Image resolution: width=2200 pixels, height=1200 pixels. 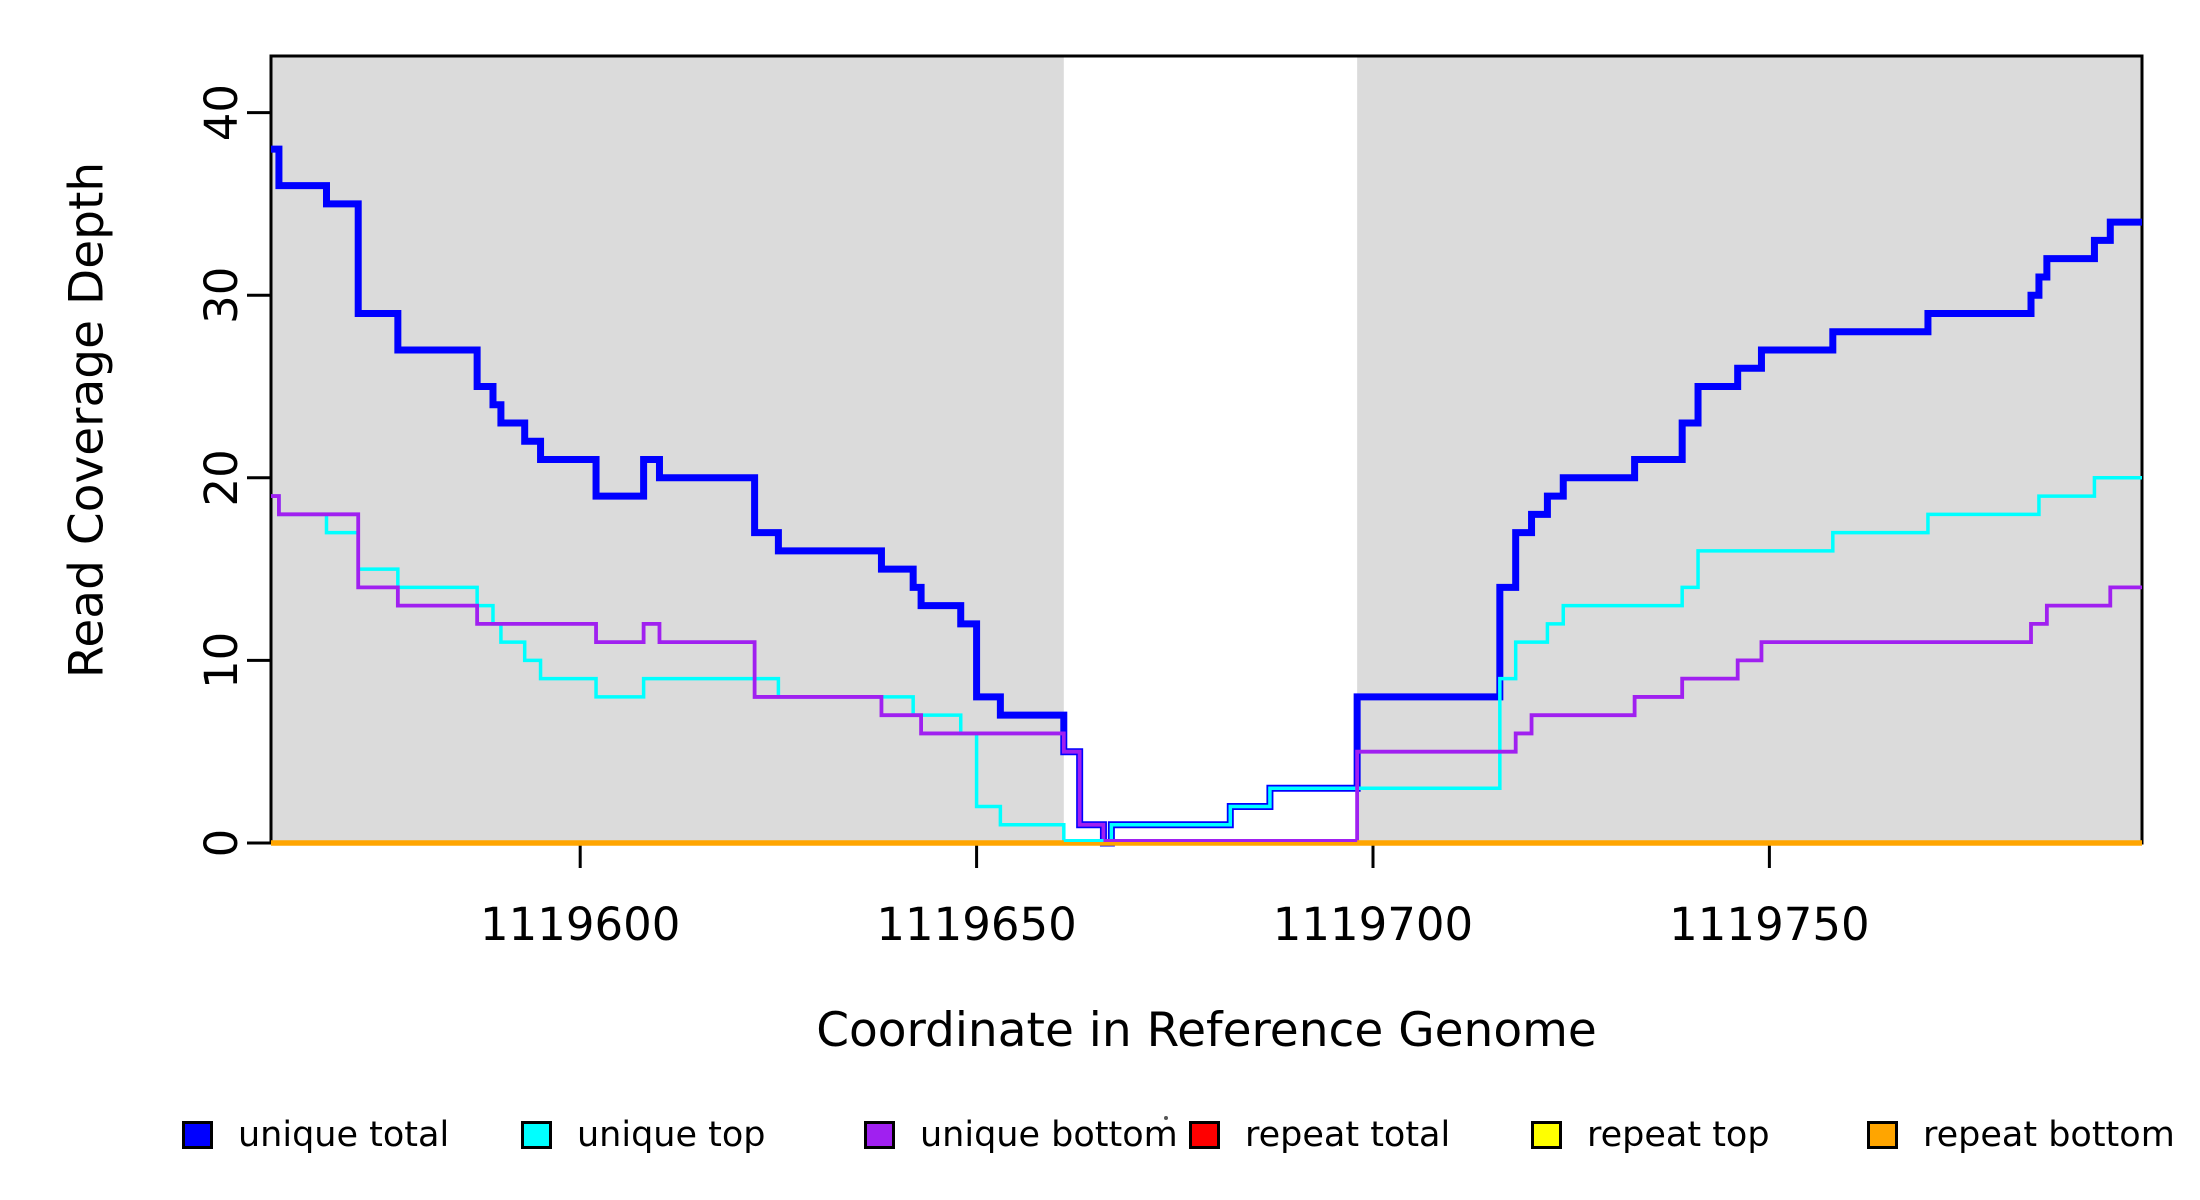 What do you see at coordinates (2049, 1135) in the screenshot?
I see `legend-label: repeat bottom` at bounding box center [2049, 1135].